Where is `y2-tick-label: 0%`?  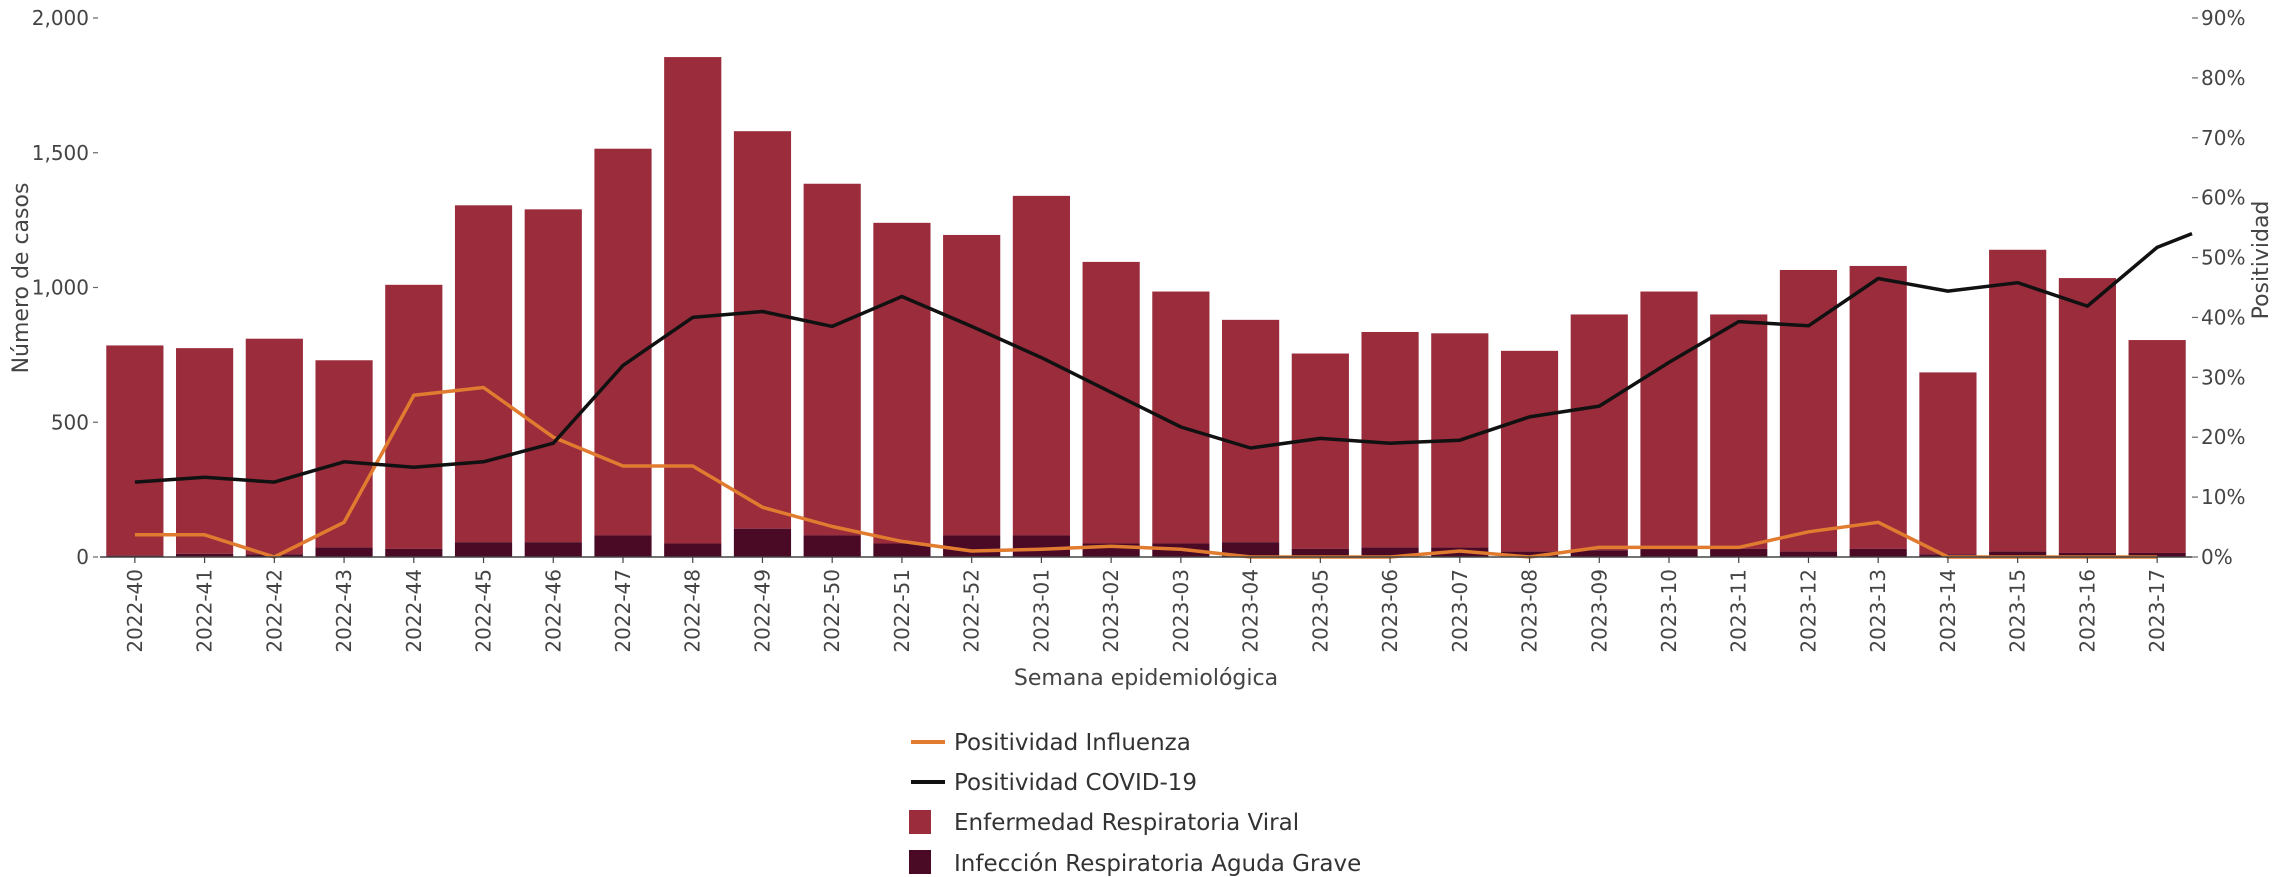
y2-tick-label: 0% is located at coordinates (2217, 557).